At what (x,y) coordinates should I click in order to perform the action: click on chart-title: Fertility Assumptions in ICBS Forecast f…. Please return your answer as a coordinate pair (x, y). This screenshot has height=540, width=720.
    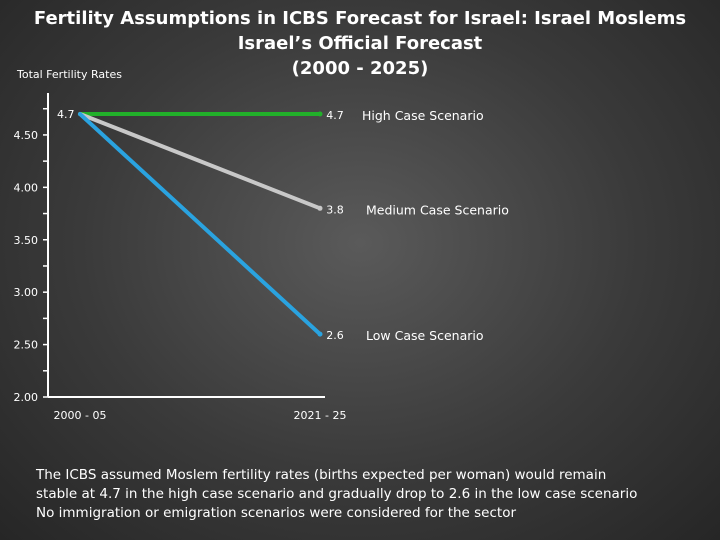
    Looking at the image, I should click on (360, 43).